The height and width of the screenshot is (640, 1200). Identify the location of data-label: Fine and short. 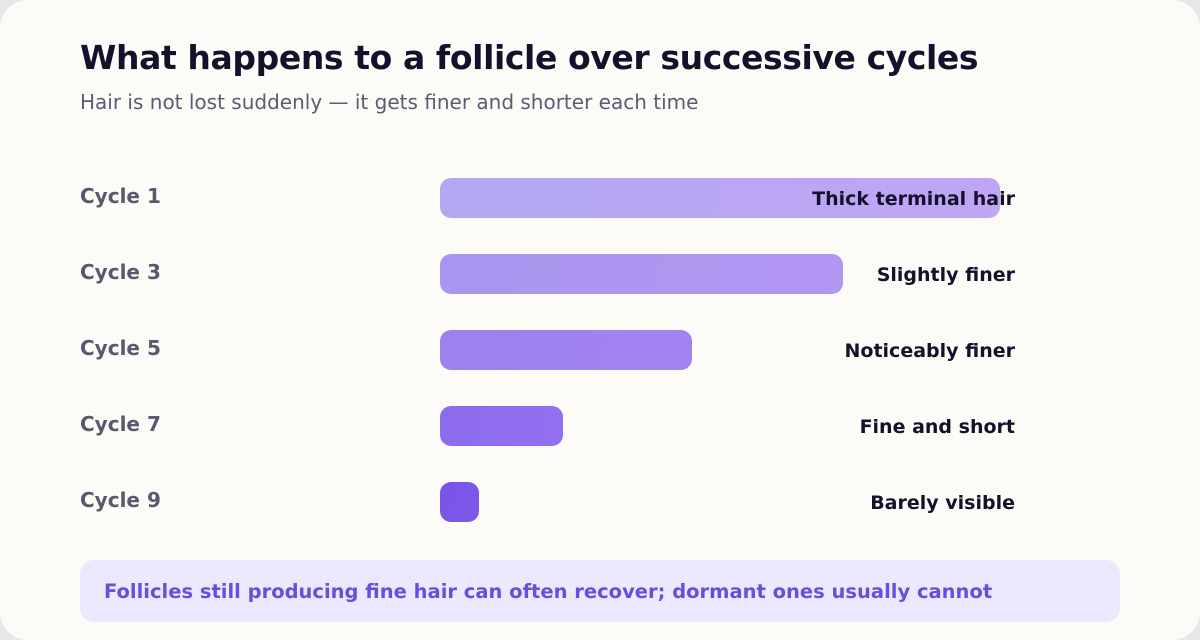
(937, 427).